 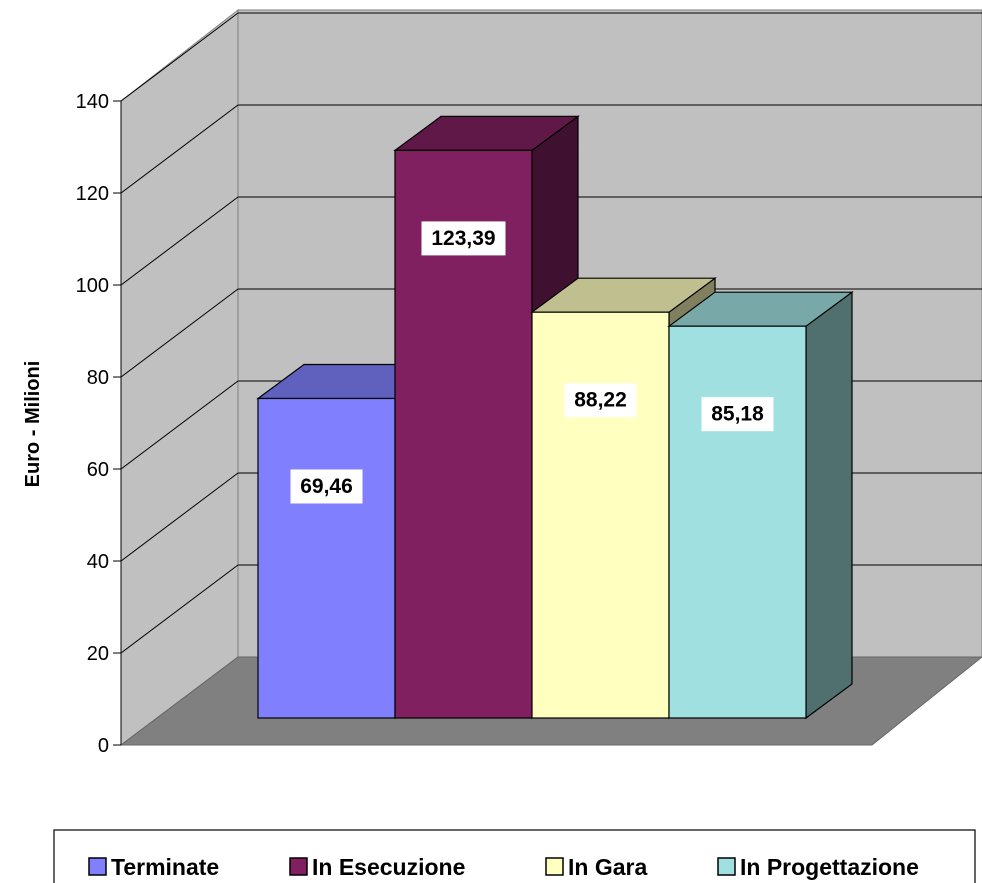 What do you see at coordinates (92, 194) in the screenshot?
I see `y-tick-label: 120` at bounding box center [92, 194].